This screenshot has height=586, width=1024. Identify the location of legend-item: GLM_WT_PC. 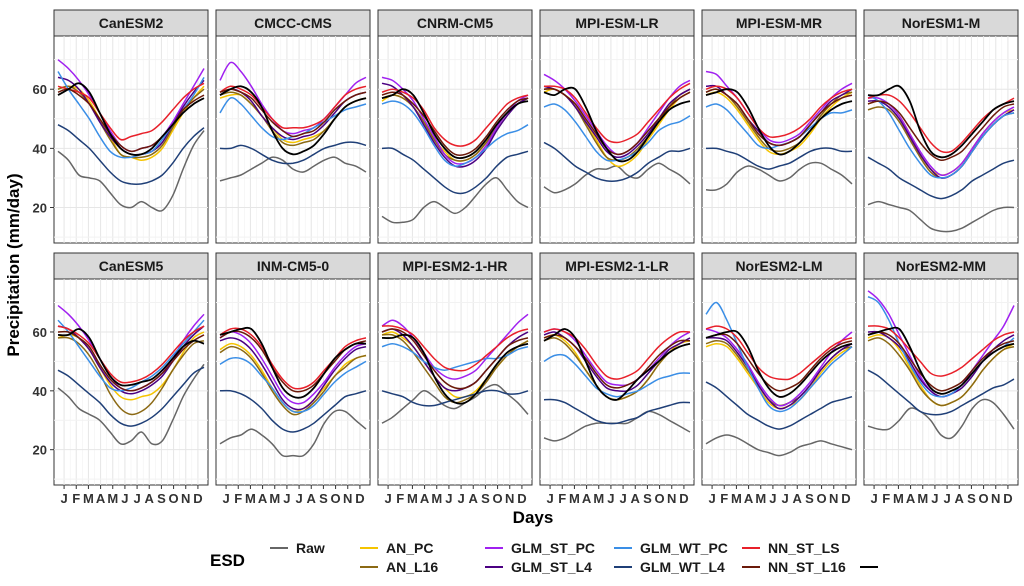
(671, 548).